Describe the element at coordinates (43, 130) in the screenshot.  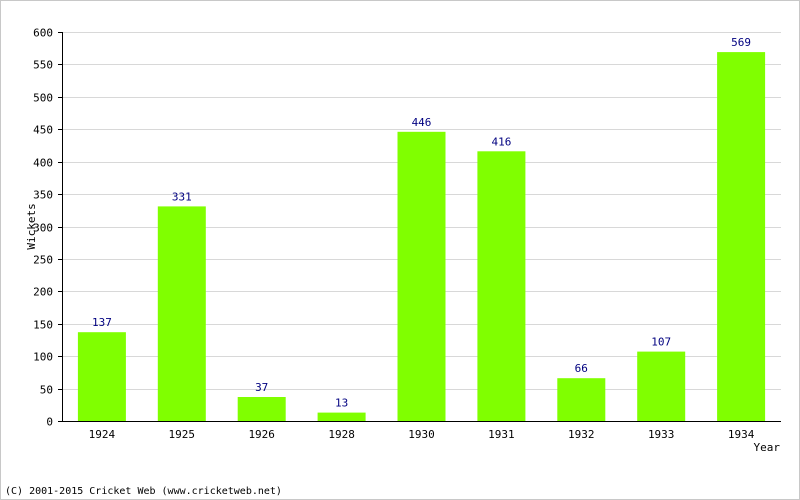
I see `y-tick-label: 450` at that location.